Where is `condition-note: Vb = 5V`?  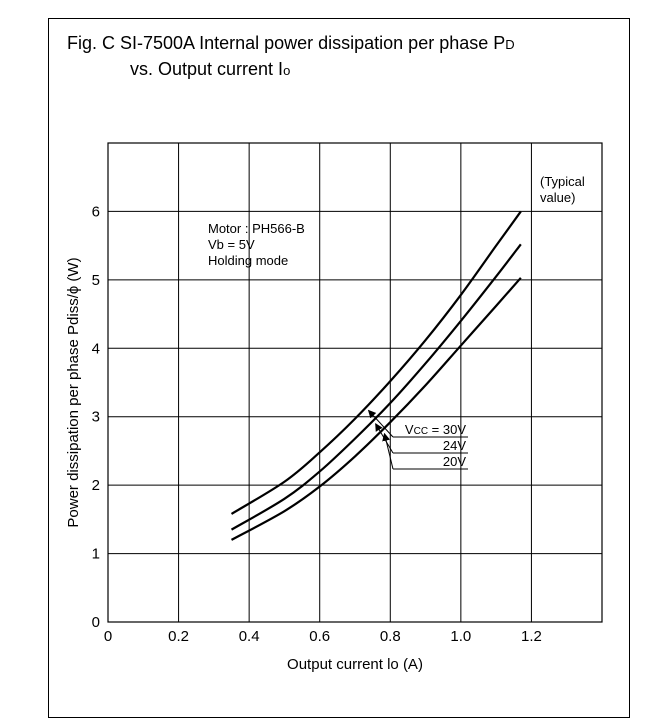 condition-note: Vb = 5V is located at coordinates (231, 244).